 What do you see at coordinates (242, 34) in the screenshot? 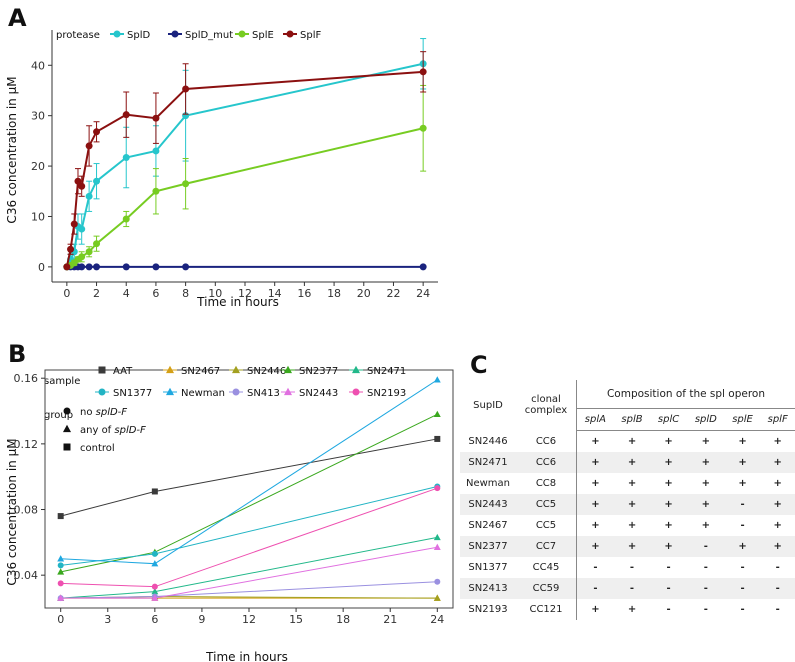
I see `chart-a-legend-marker-SplE` at bounding box center [242, 34].